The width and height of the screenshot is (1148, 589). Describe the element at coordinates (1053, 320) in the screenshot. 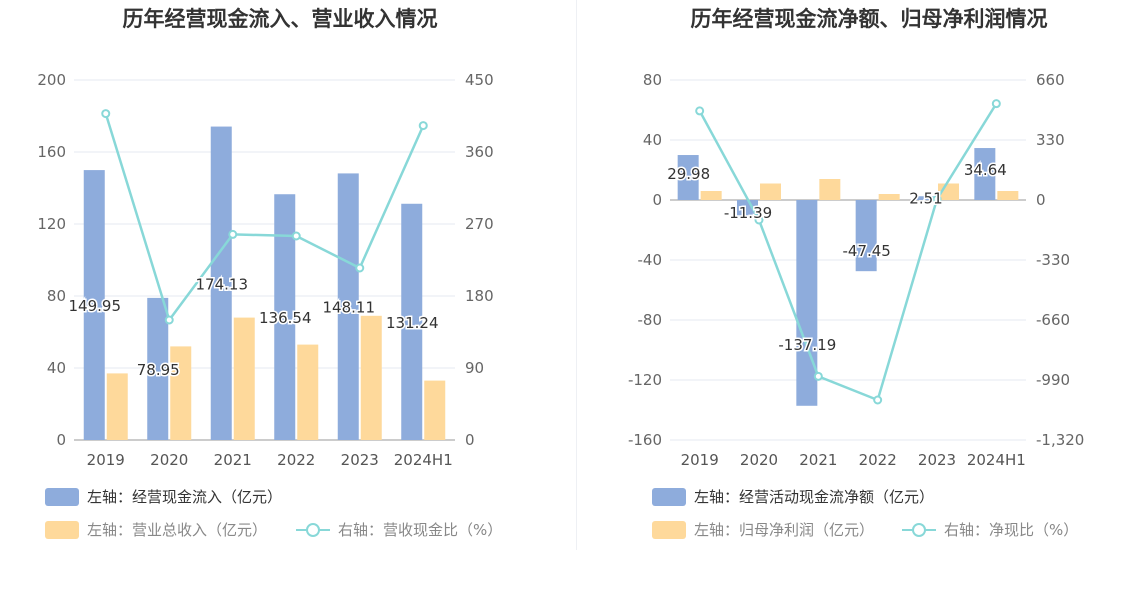

I see `right-axis-tick-label: -660` at that location.